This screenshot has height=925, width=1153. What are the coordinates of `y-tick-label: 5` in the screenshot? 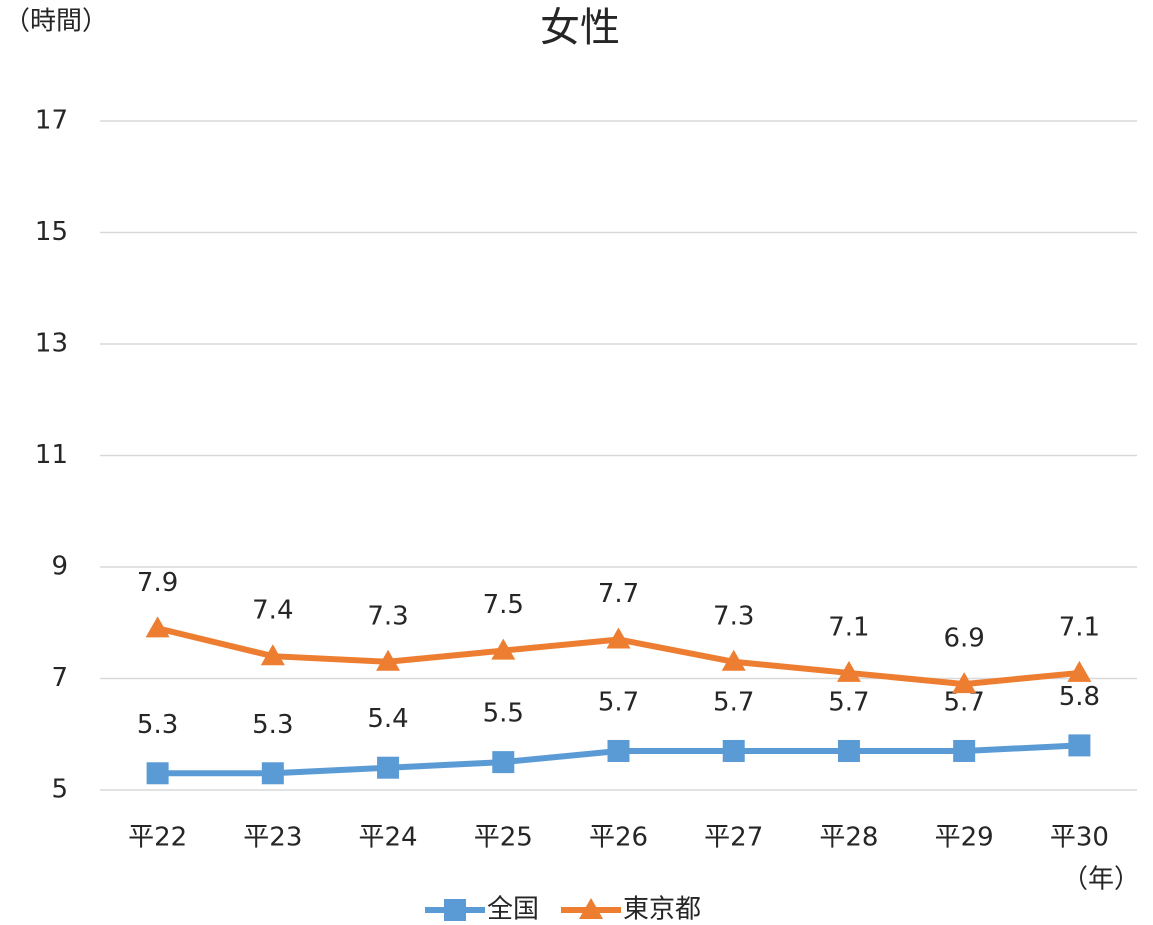 It's located at (59, 790).